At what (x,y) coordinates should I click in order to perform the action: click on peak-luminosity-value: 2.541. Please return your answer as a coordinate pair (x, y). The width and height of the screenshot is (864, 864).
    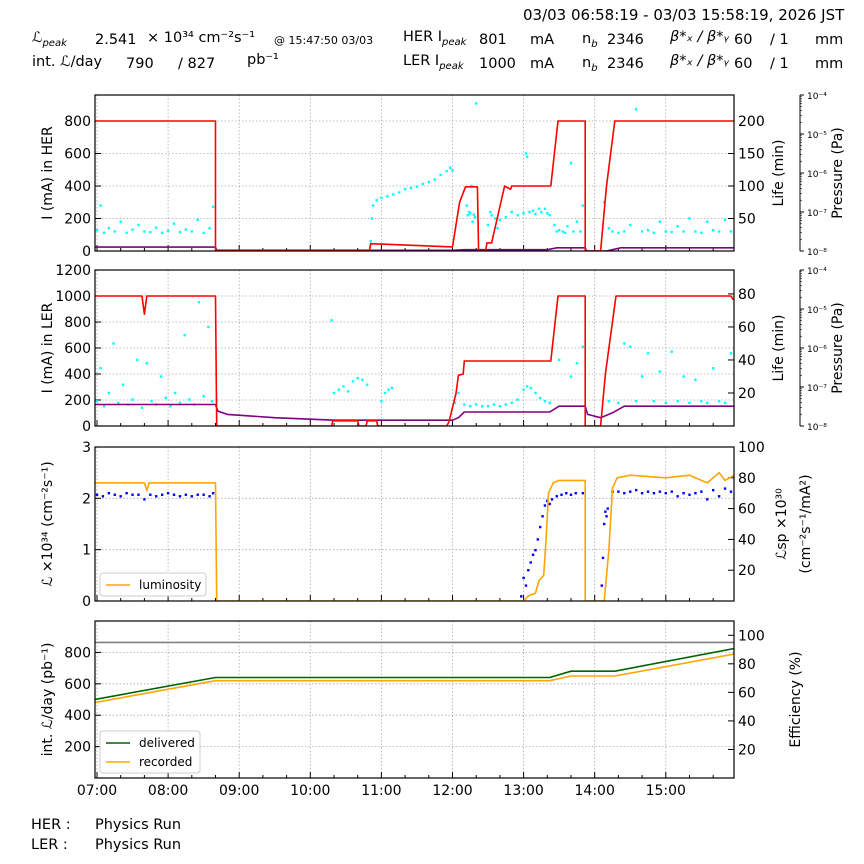
    Looking at the image, I should click on (116, 40).